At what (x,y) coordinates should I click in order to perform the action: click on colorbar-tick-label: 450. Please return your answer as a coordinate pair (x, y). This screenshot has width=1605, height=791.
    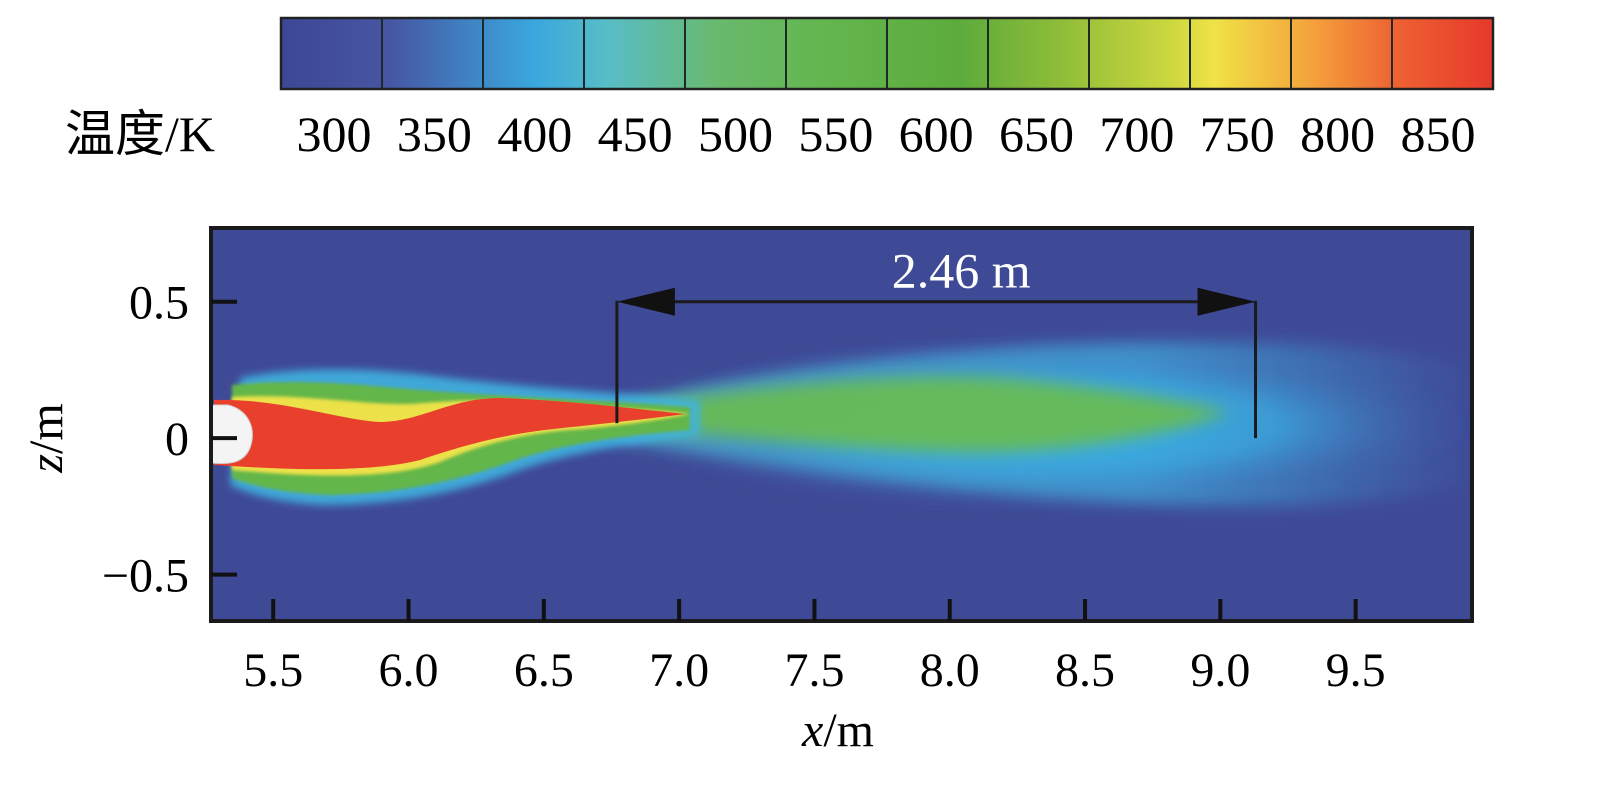
    Looking at the image, I should click on (635, 134).